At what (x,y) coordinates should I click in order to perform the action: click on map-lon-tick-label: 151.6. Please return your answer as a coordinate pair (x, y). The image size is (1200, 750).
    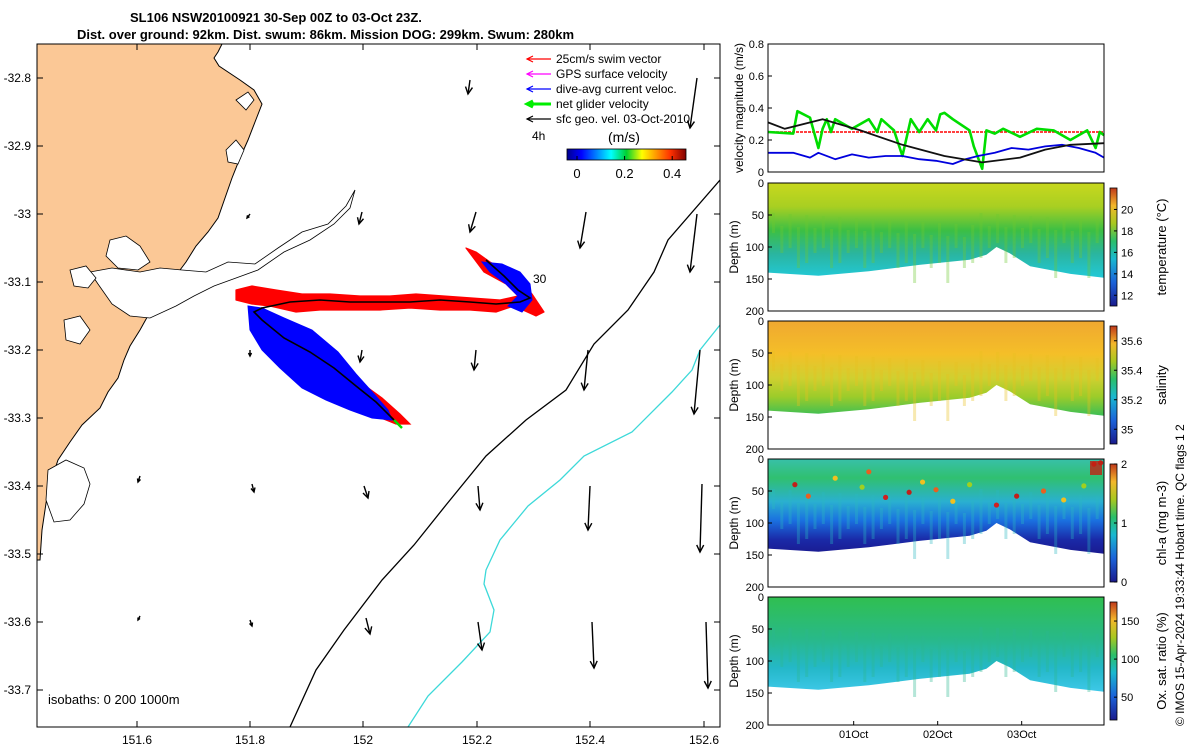
    Looking at the image, I should click on (137, 740).